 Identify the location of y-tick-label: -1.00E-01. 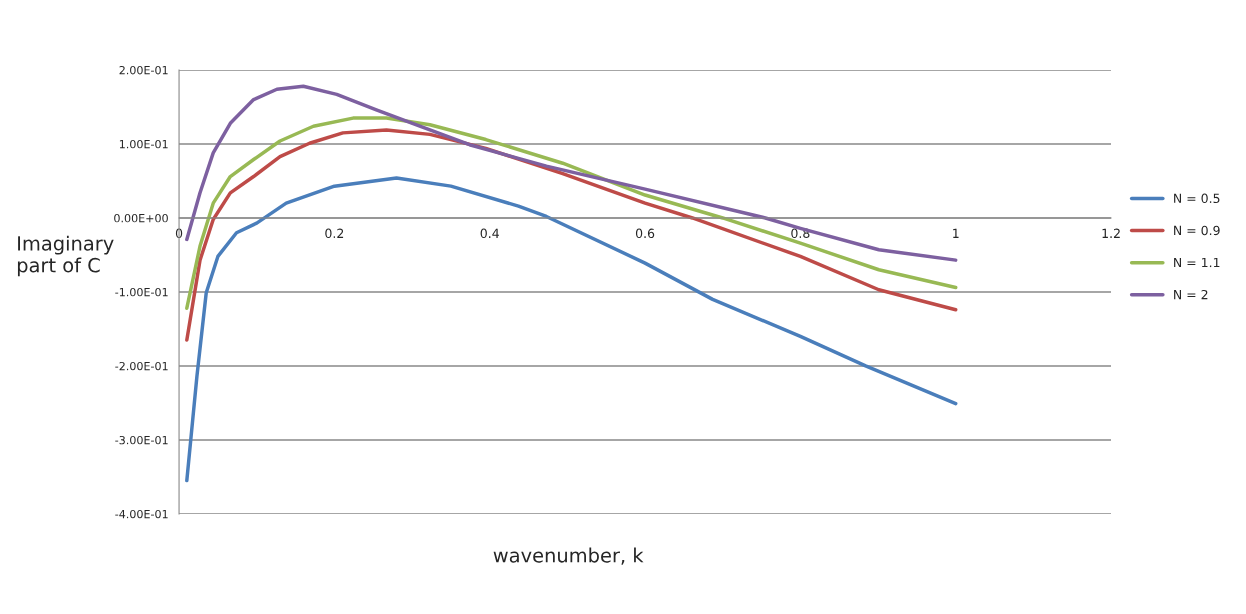
(141, 292).